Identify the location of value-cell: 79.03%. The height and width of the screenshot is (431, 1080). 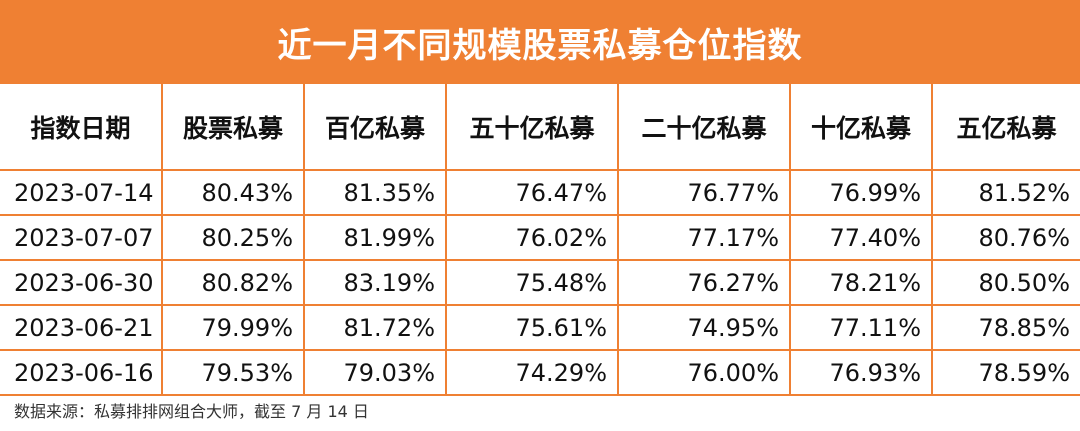
(375, 373).